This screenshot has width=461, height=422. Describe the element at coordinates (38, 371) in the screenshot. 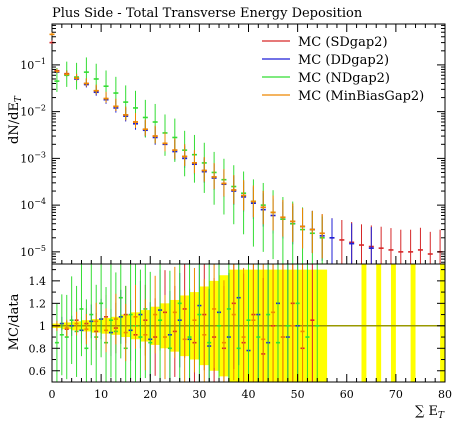

I see `ratio-y-tick-label: 0.6` at that location.